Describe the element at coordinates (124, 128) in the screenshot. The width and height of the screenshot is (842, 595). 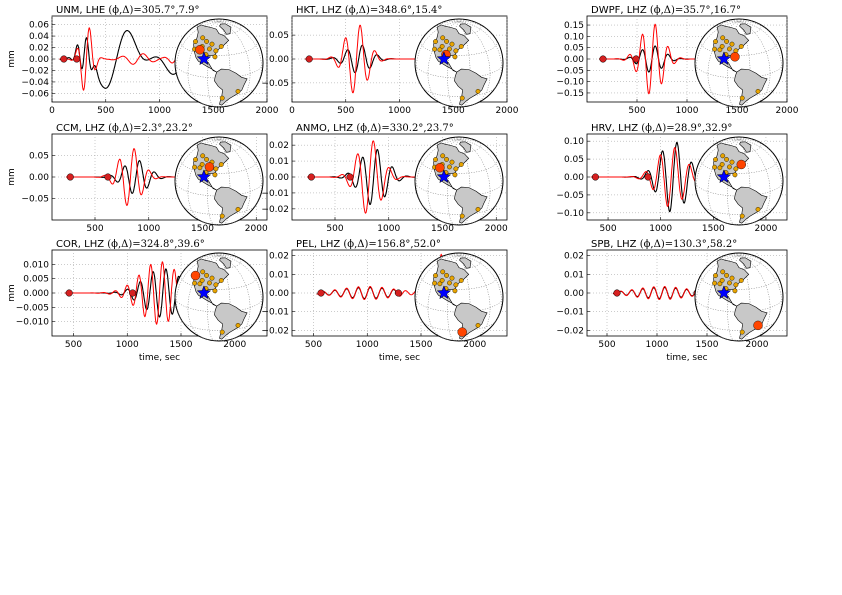
I see `panel-title: CCM, LHZ (ϕ,Δ)=2.3°,23.2°` at that location.